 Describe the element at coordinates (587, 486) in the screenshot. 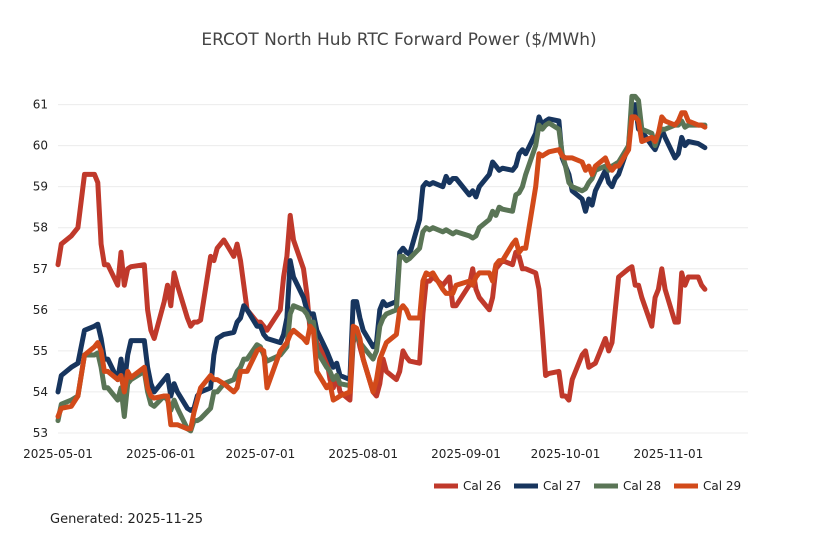

I see `legend: Cal 26 Cal 27 Cal 28 Cal 29` at that location.